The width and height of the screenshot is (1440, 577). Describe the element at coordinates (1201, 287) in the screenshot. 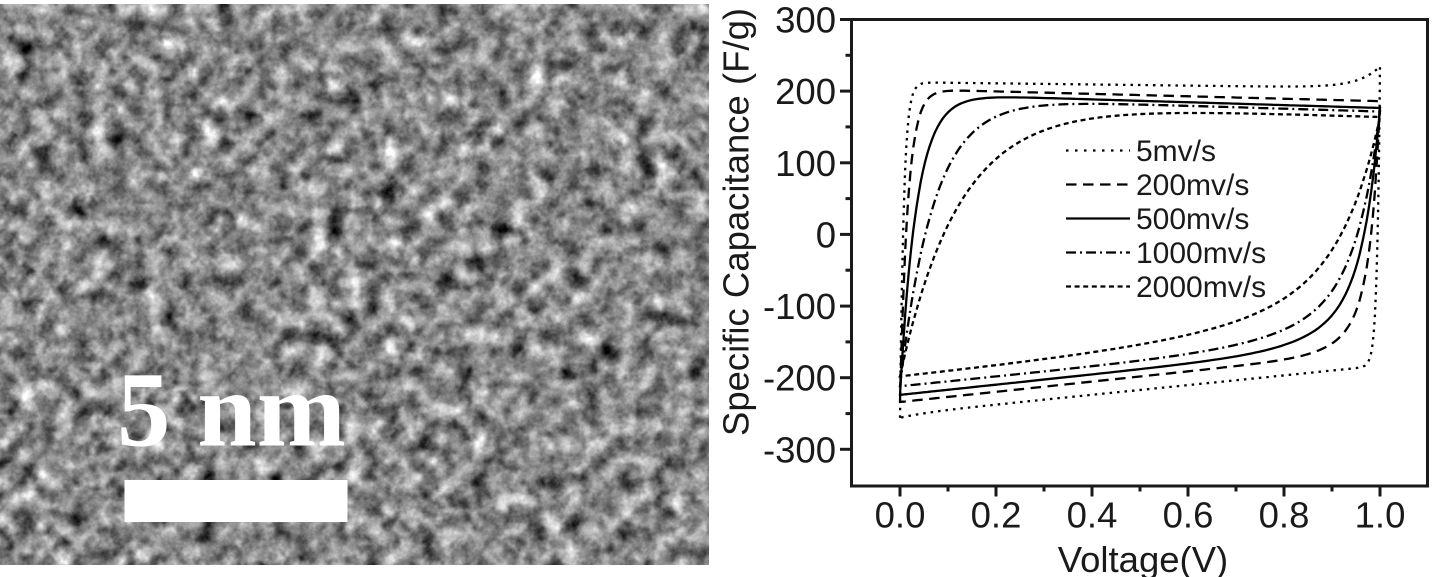

I see `svg-text: 2000mv/s` at that location.